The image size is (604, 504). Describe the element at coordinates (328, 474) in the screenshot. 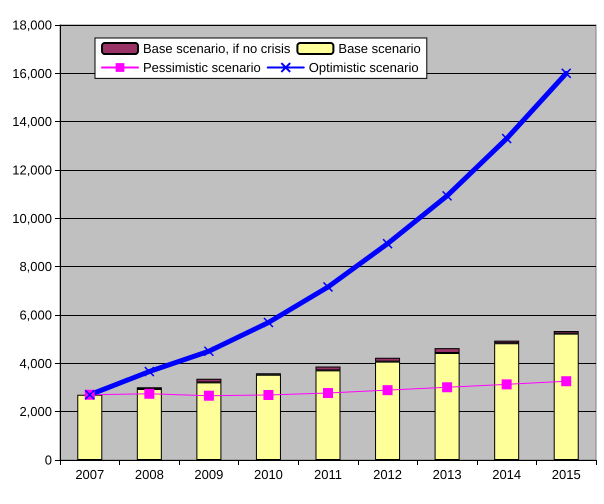

I see `x-tick-label: 2011` at that location.